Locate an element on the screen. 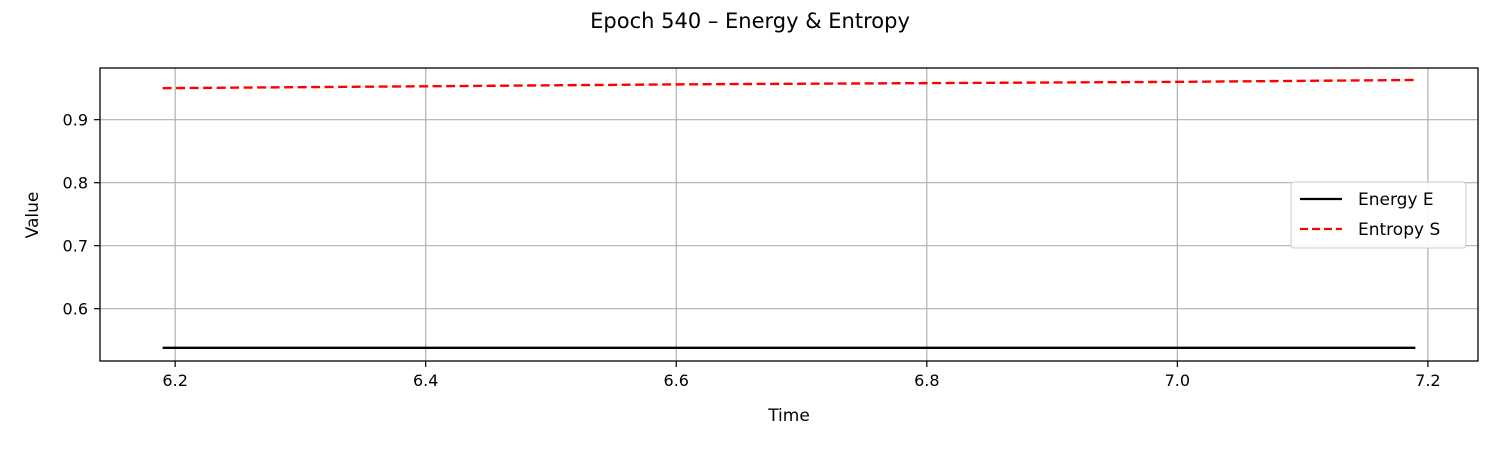 Image resolution: width=1500 pixels, height=450 pixels. legend-label-energy: Energy E is located at coordinates (1396, 200).